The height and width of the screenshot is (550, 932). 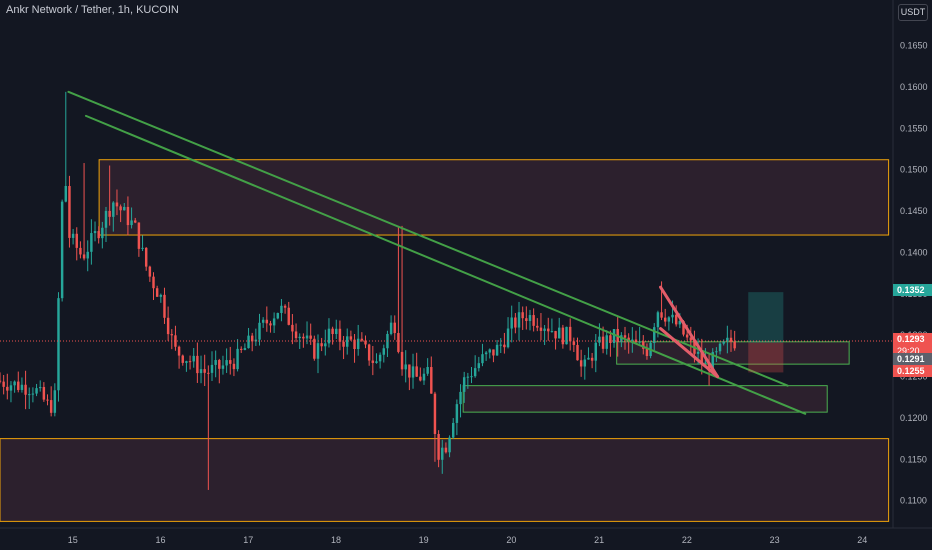 I want to click on long-position-tool, so click(x=766, y=332).